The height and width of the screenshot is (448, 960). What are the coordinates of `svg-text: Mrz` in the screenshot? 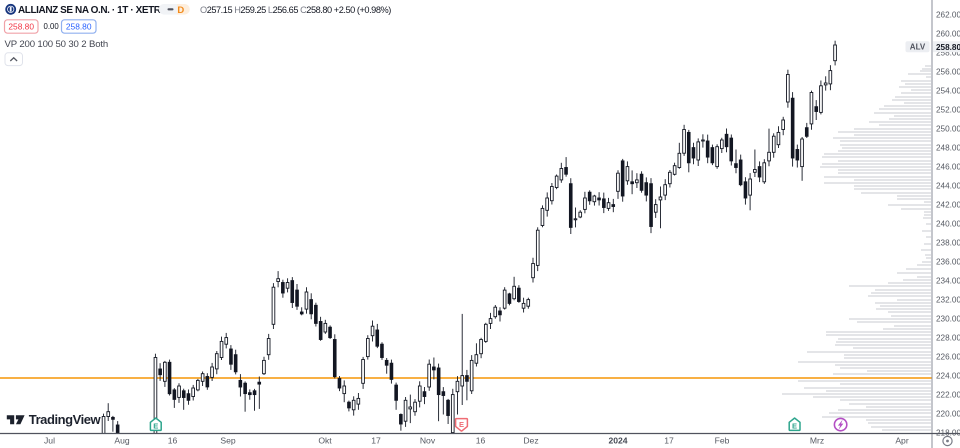 It's located at (817, 441).